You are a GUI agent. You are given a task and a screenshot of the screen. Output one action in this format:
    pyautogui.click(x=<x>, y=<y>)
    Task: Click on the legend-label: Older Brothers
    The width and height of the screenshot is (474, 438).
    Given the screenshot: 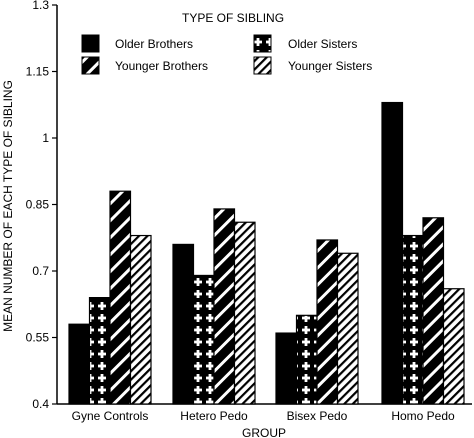 What is the action you would take?
    pyautogui.click(x=154, y=44)
    